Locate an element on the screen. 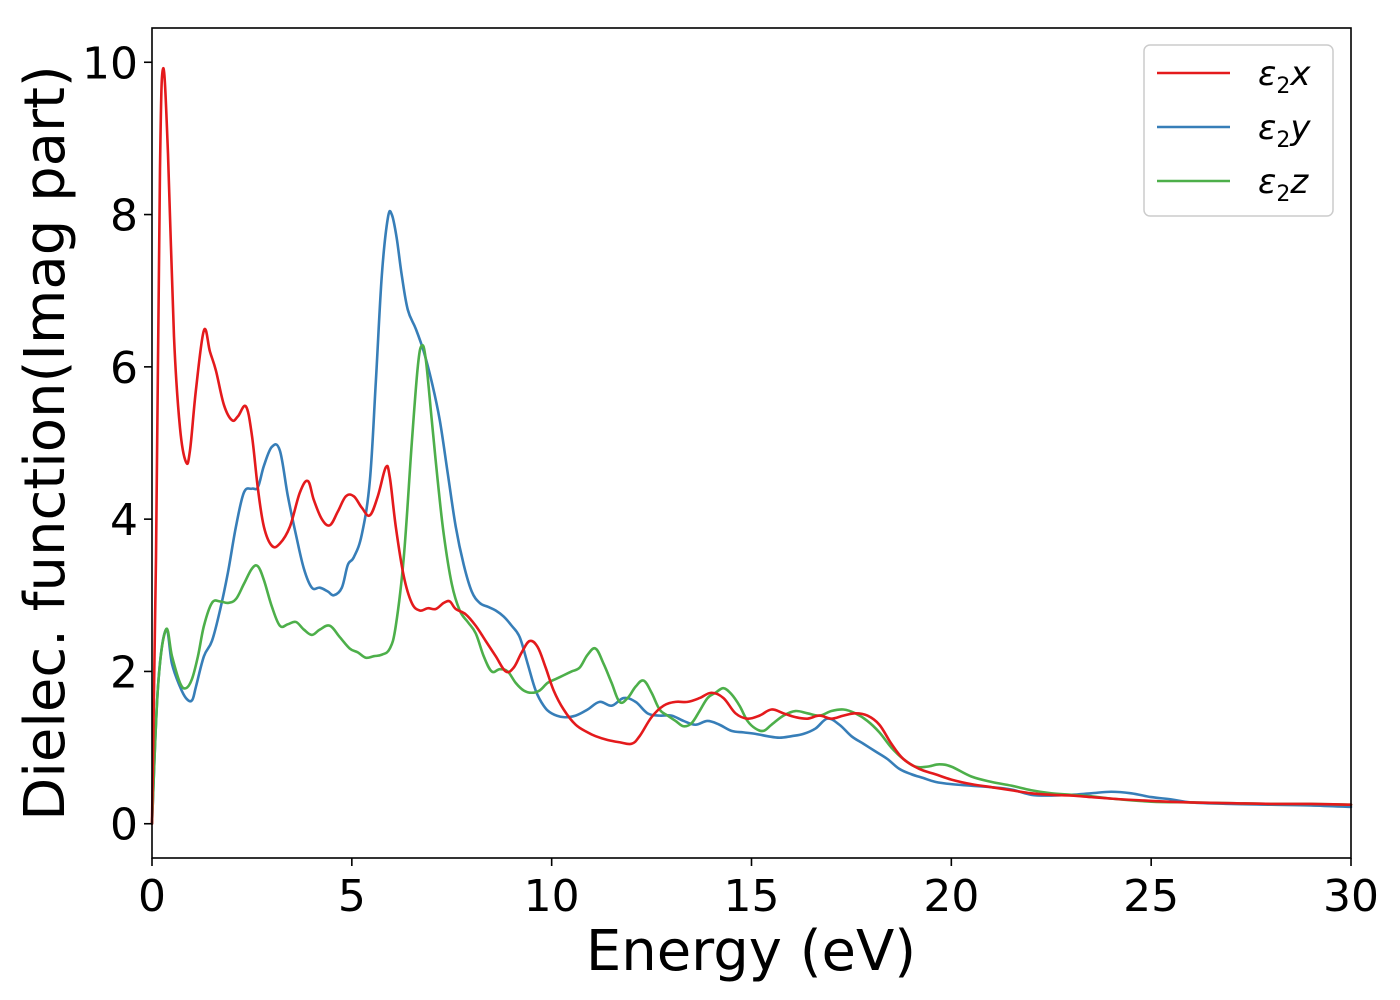 Image resolution: width=1400 pixels, height=1000 pixels. y-tick-label: 2 is located at coordinates (124, 672).